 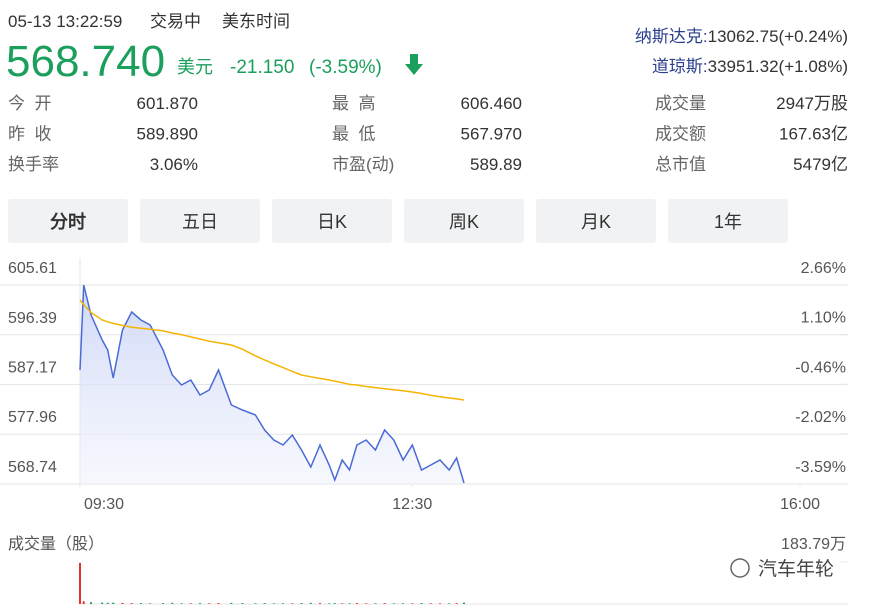 I want to click on tab-label: 周K, so click(x=464, y=222).